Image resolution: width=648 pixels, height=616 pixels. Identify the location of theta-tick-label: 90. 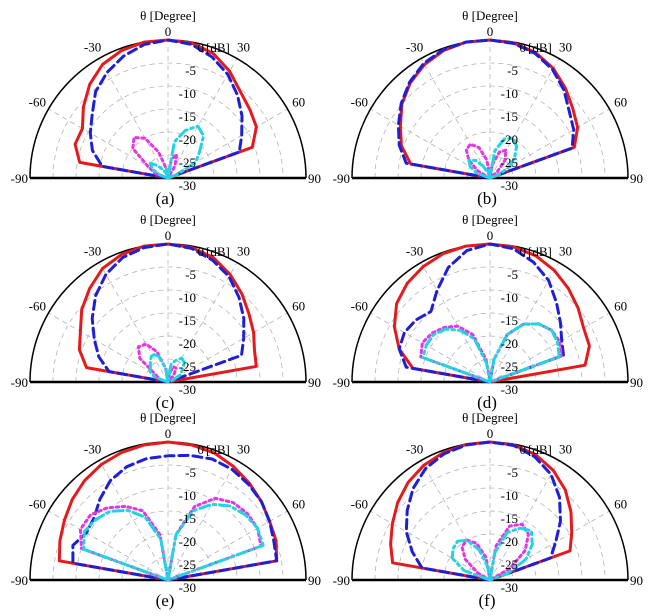
(636, 382).